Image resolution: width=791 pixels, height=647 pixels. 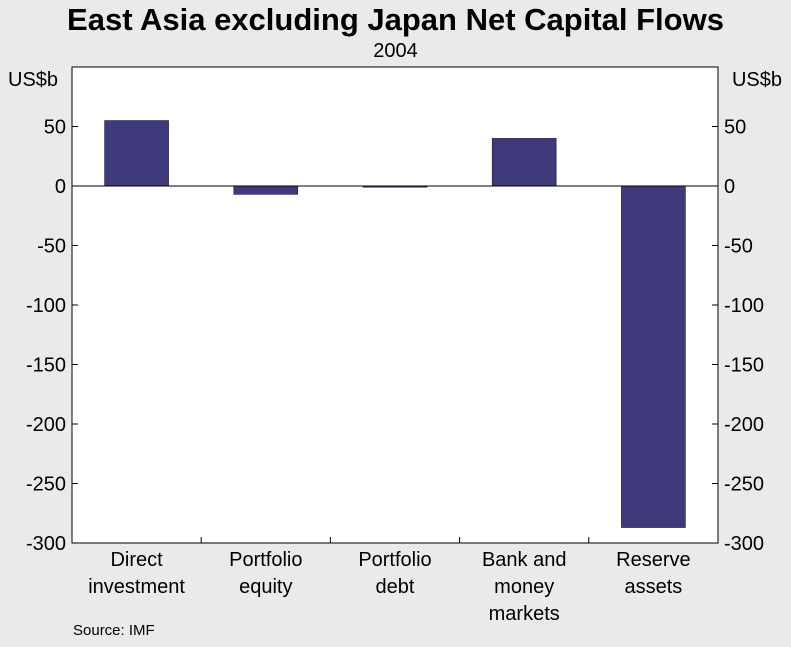 I want to click on x-tick-label: Reserve, so click(x=653, y=560).